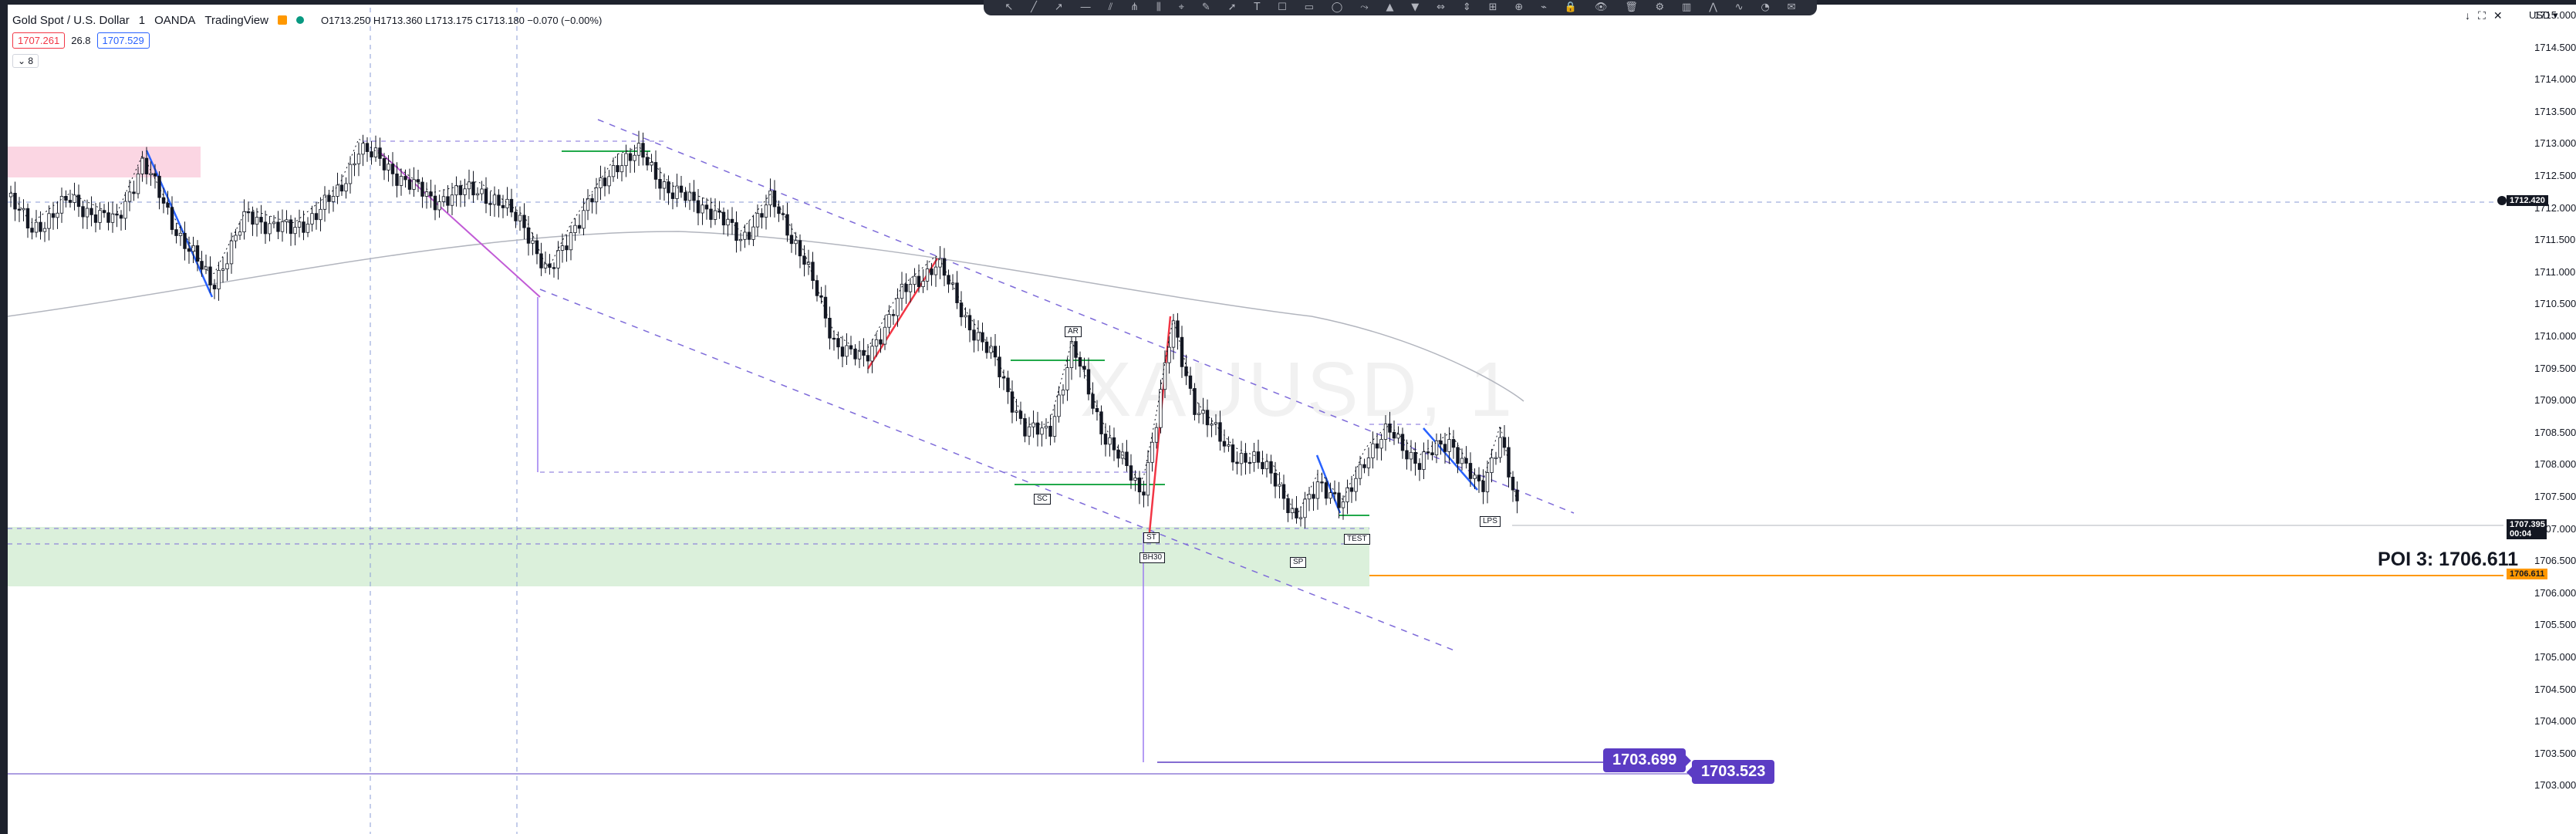 The width and height of the screenshot is (2576, 834). What do you see at coordinates (1519, 7) in the screenshot?
I see `zoom-icon: ⊕` at bounding box center [1519, 7].